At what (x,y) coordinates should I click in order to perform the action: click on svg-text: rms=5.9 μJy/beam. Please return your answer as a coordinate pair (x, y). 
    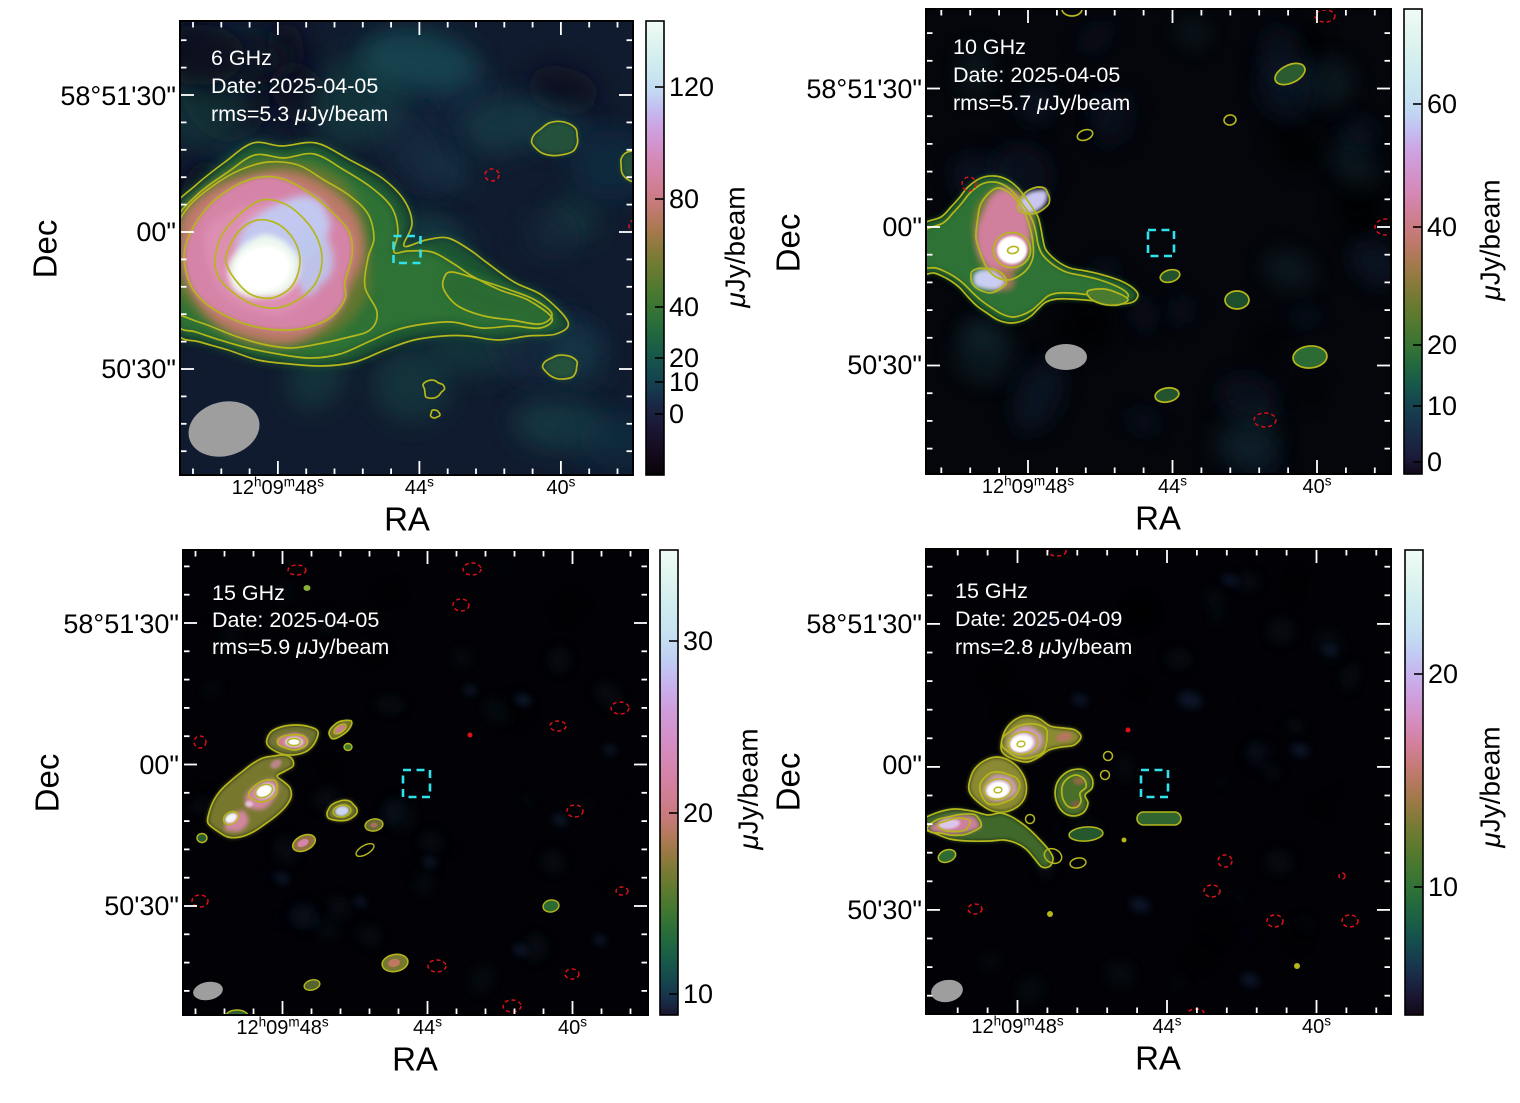
    Looking at the image, I should click on (300, 647).